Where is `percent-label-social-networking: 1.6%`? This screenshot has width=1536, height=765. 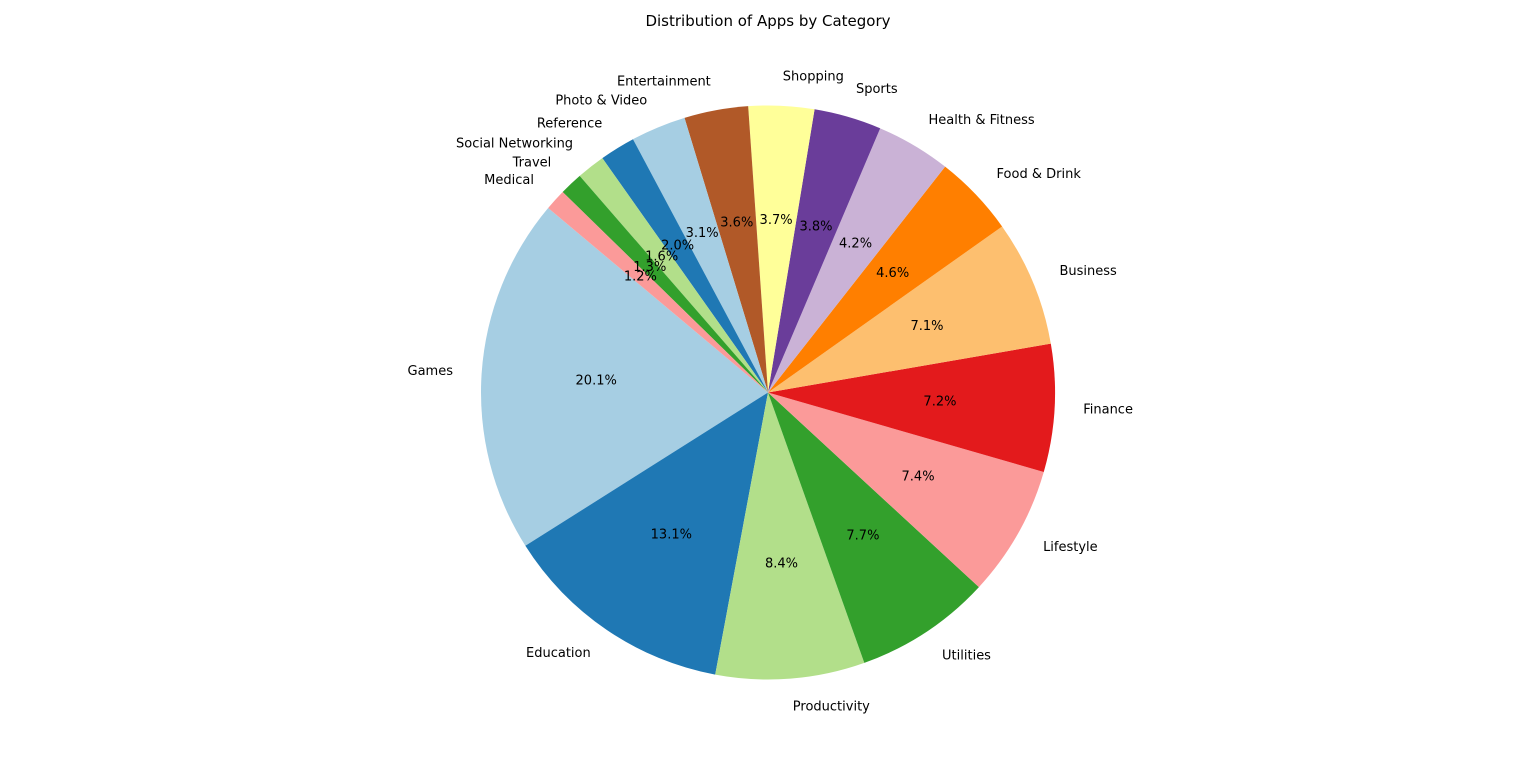 percent-label-social-networking: 1.6% is located at coordinates (661, 257).